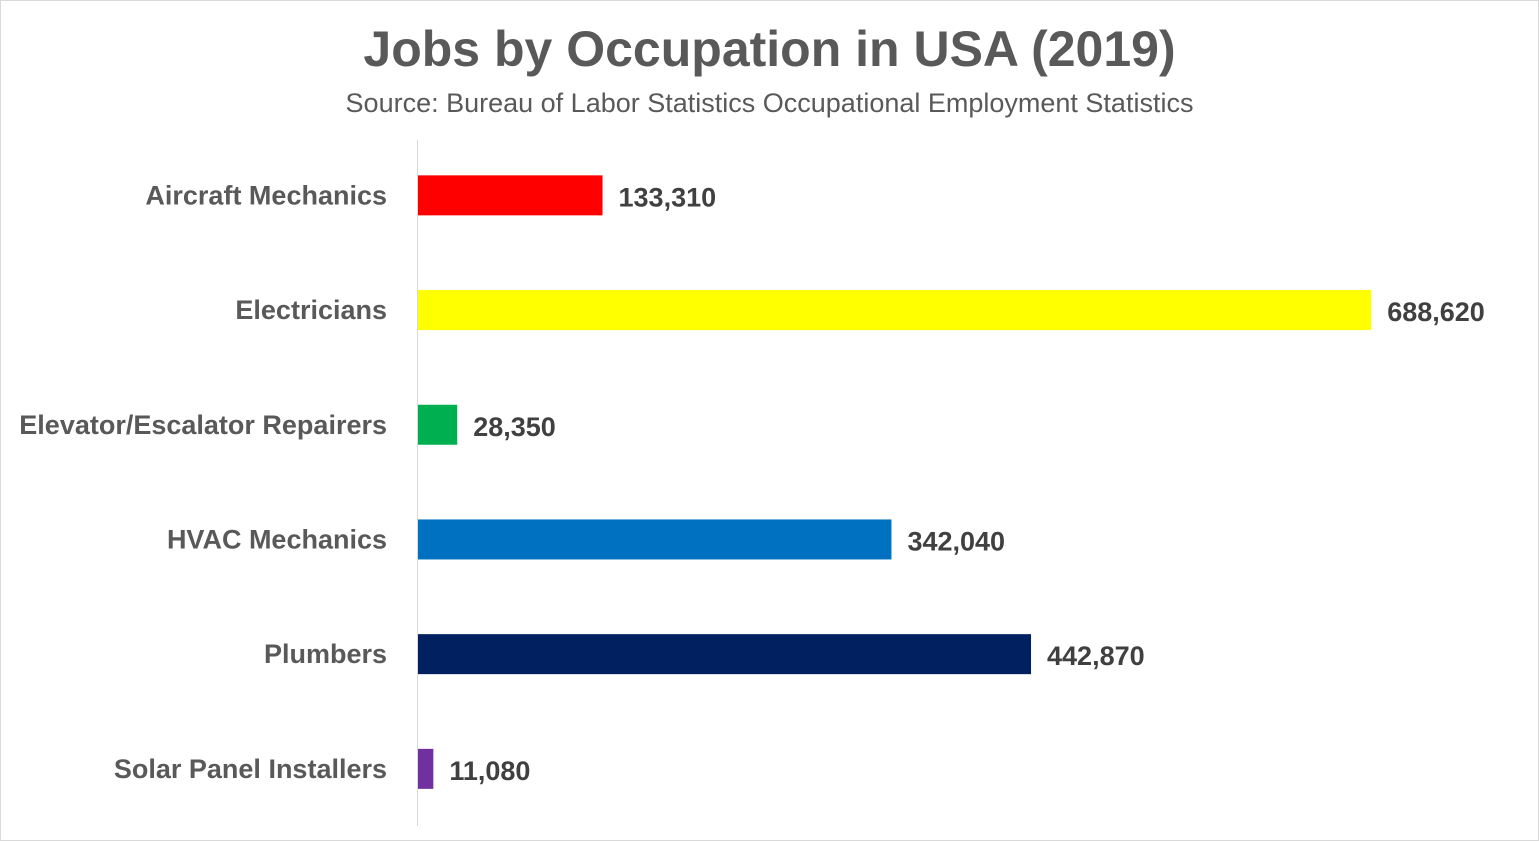  Describe the element at coordinates (655, 539) in the screenshot. I see `bar-hvac-mechanics` at that location.